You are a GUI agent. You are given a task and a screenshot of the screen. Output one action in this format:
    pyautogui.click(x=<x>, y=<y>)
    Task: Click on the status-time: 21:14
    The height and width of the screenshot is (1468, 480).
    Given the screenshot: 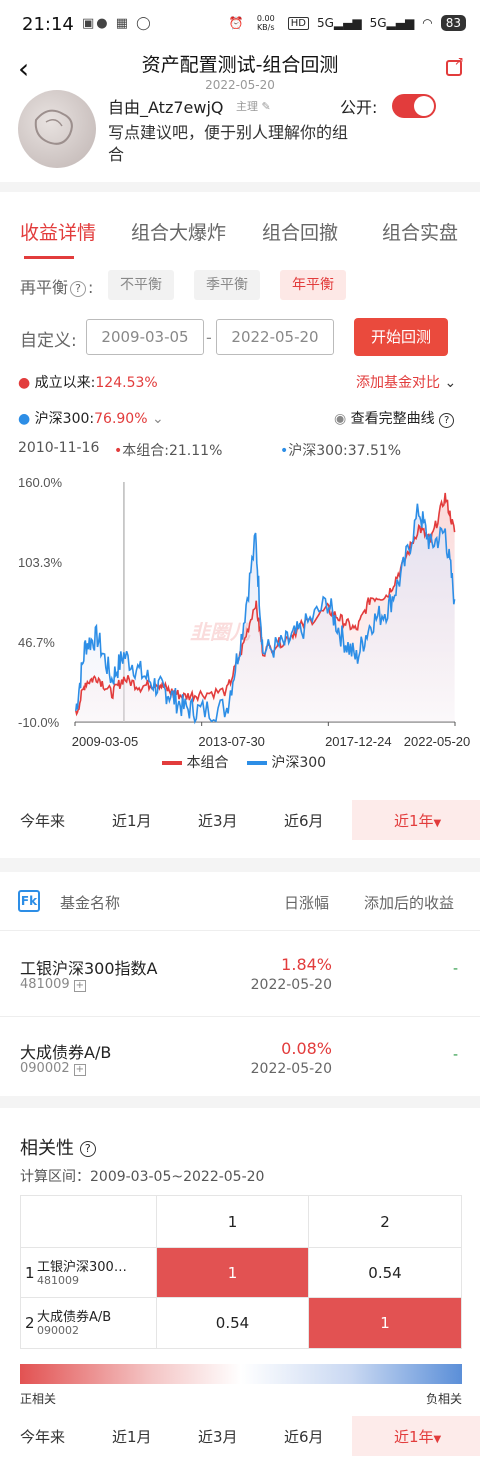 What is the action you would take?
    pyautogui.click(x=48, y=24)
    